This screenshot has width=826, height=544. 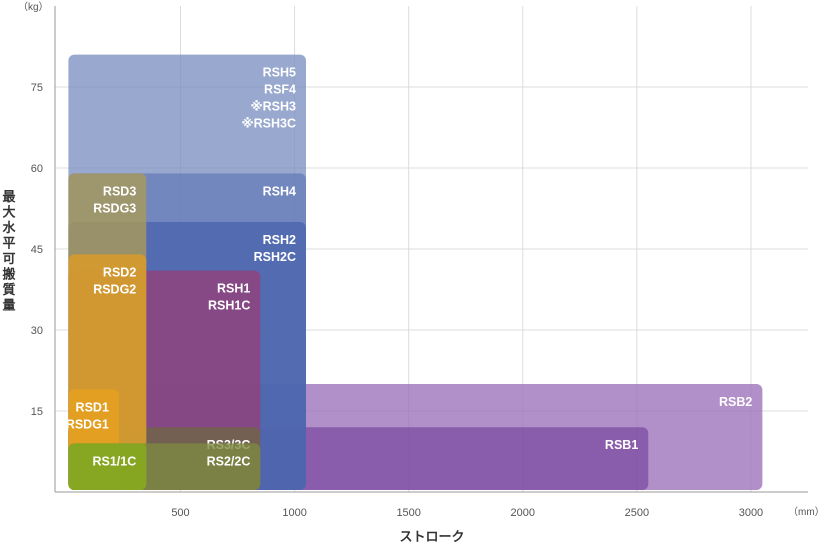 What do you see at coordinates (8, 305) in the screenshot?
I see `y-axis-title-char: 量` at bounding box center [8, 305].